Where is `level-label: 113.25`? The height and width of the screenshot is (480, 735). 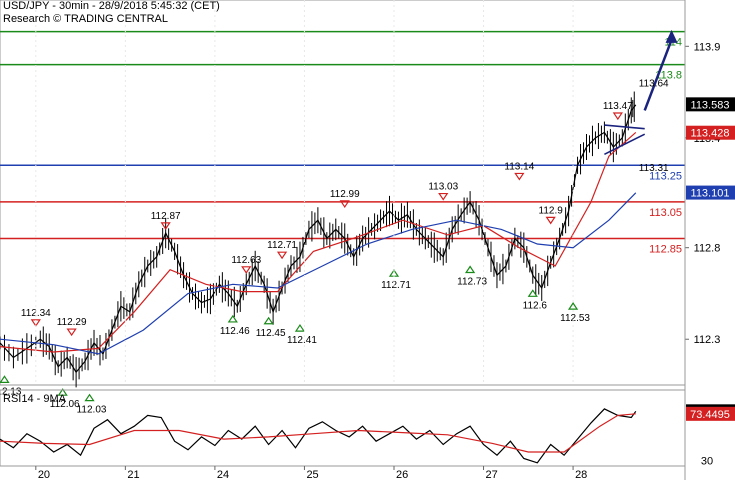
level-label: 113.25 is located at coordinates (665, 176).